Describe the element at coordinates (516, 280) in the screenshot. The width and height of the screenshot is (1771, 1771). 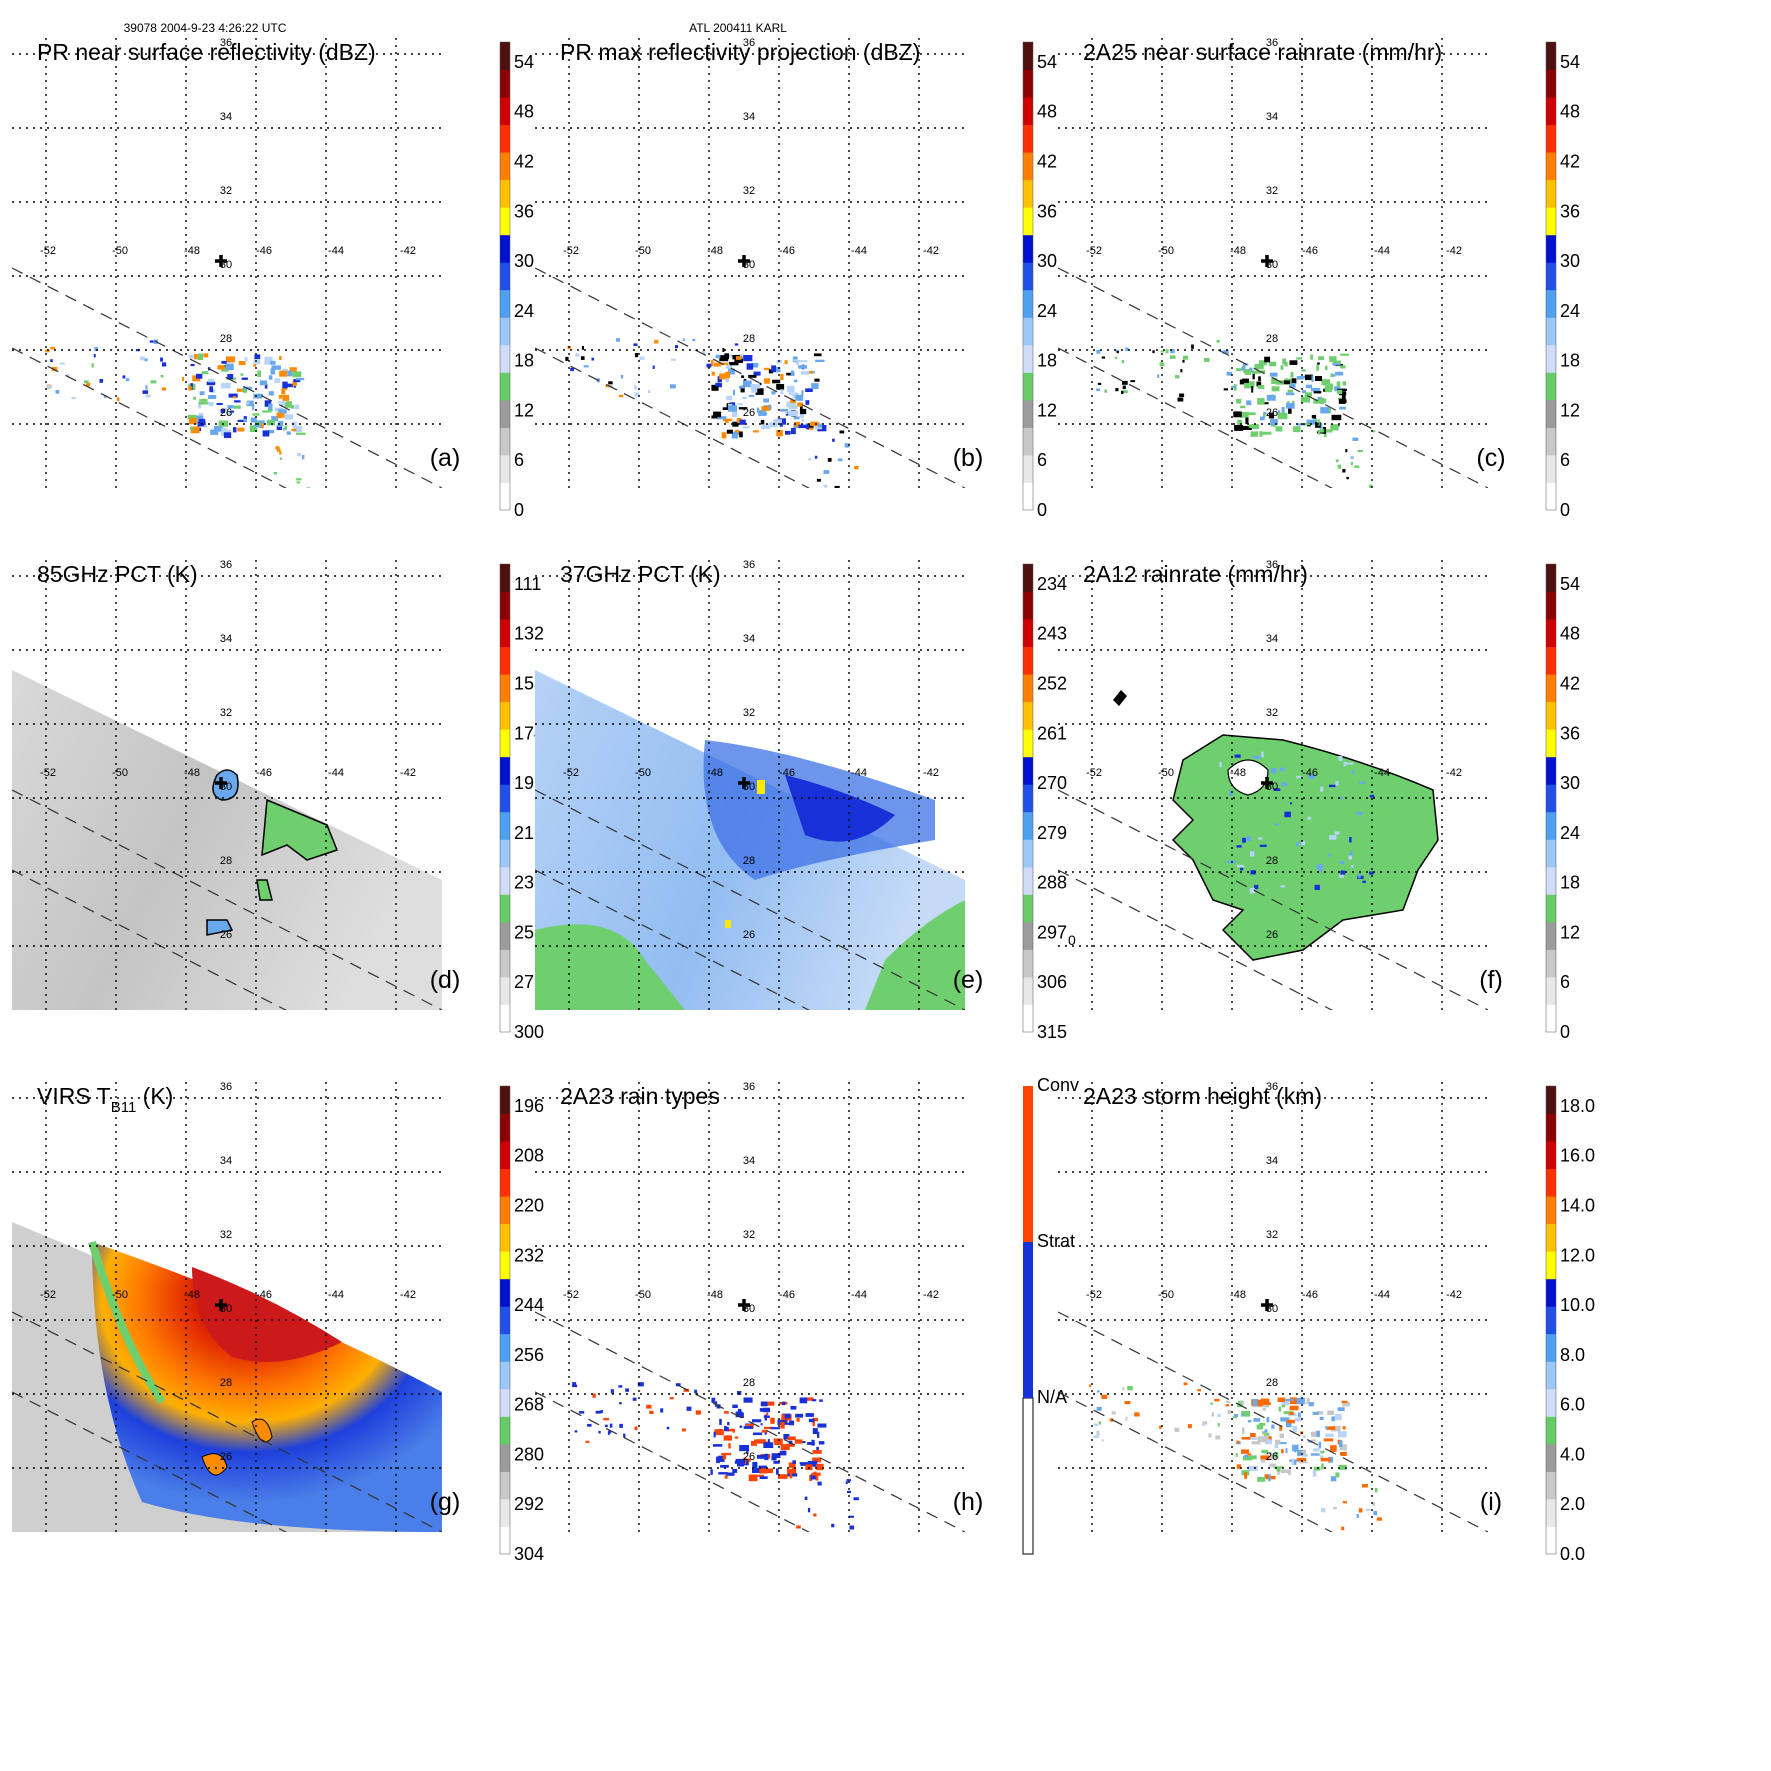
I see `colorbar: 0 6 12 18 24 30 36 42 48 54` at that location.